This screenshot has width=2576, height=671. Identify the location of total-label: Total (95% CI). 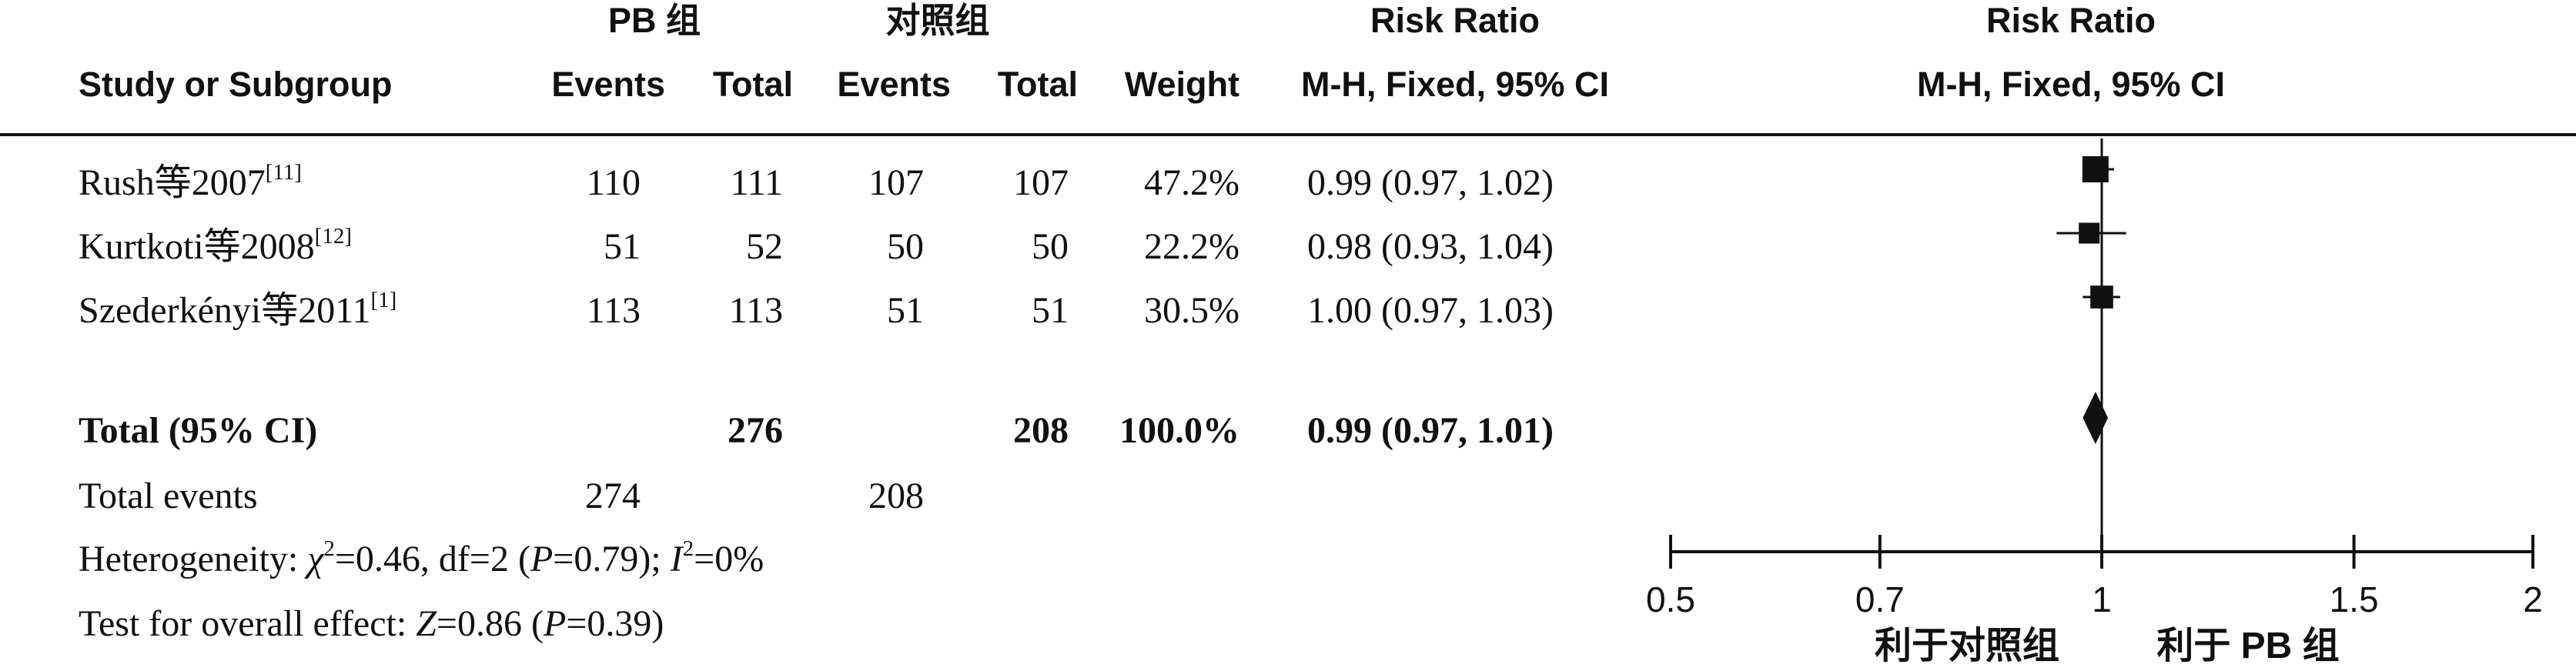
(198, 430).